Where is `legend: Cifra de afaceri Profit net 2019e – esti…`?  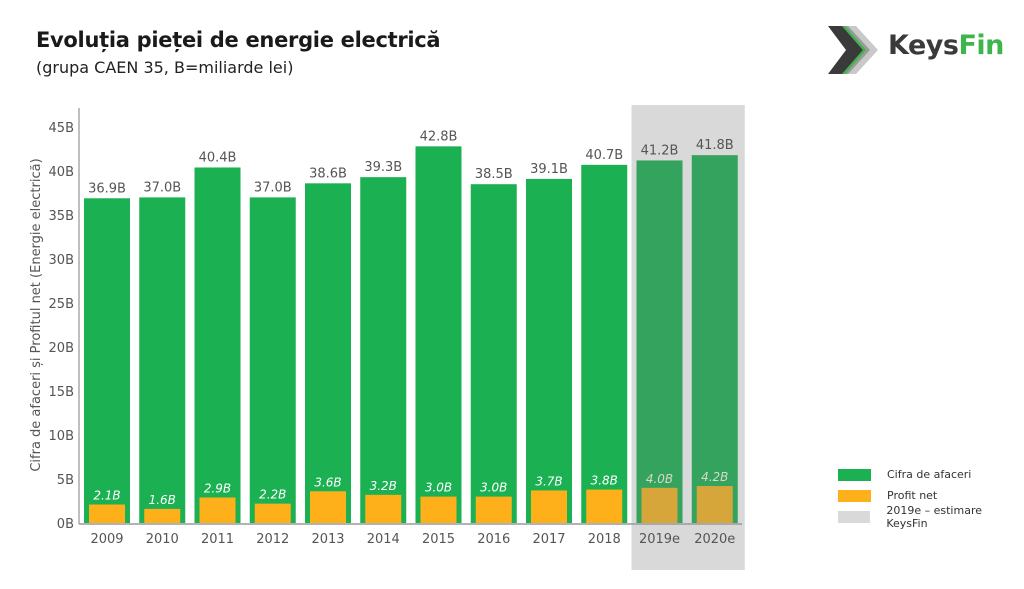
legend: Cifra de afaceri Profit net 2019e – esti… is located at coordinates (931, 497).